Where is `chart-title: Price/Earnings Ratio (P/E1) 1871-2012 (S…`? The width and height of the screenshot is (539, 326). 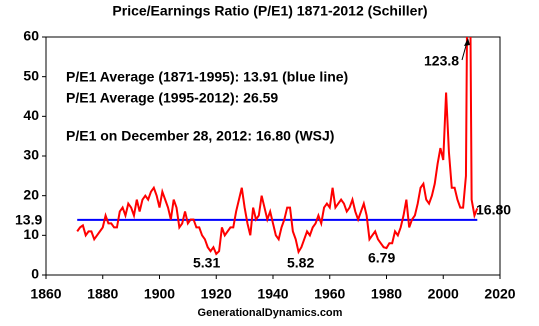
chart-title: Price/Earnings Ratio (P/E1) 1871-2012 (S… is located at coordinates (269, 11).